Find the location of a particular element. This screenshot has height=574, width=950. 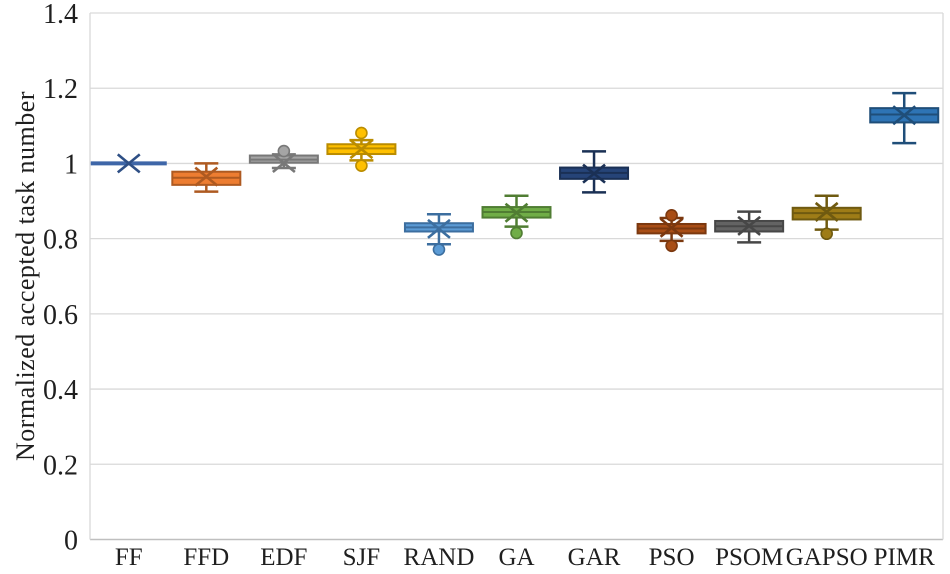

y-tick-label: 0.2 is located at coordinates (60, 465).